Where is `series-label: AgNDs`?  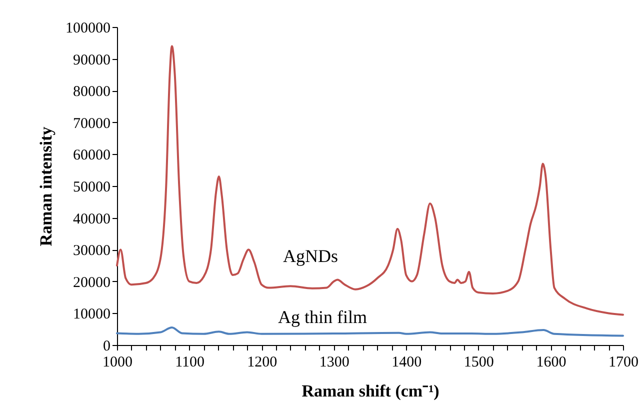
series-label: AgNDs is located at coordinates (310, 256).